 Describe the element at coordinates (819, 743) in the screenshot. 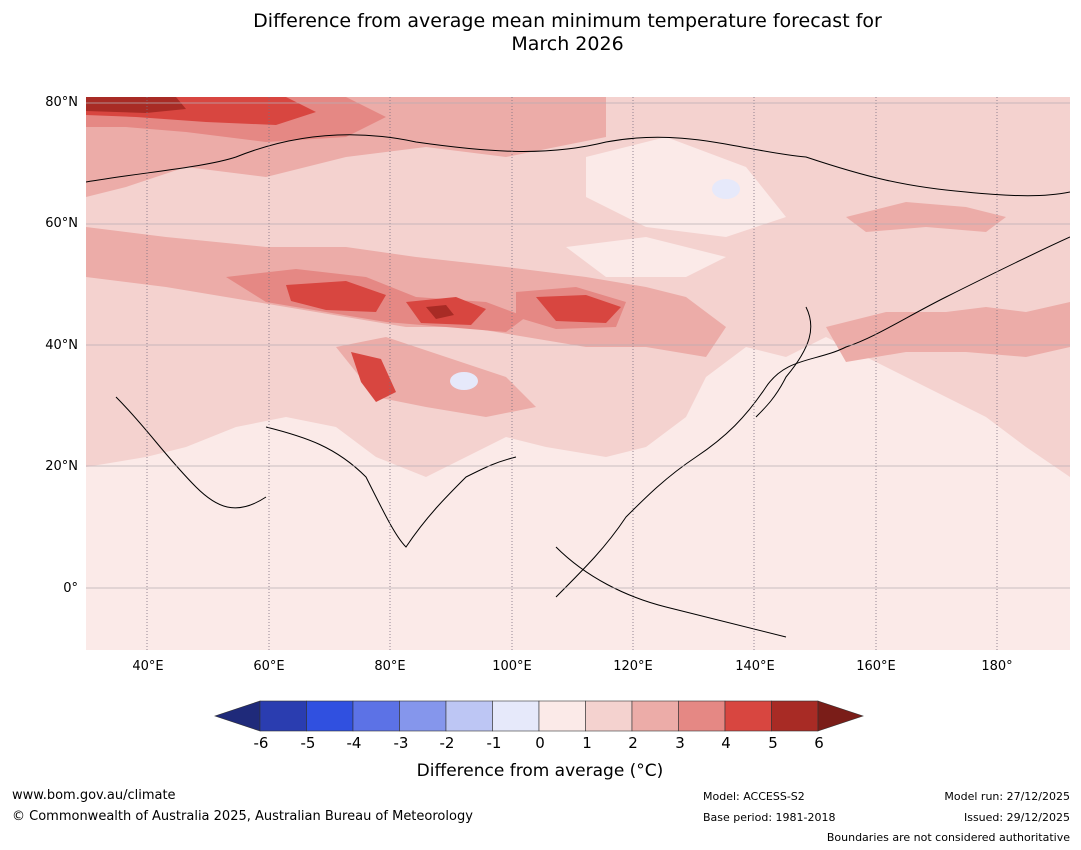

I see `colorbar-tick: 6` at that location.